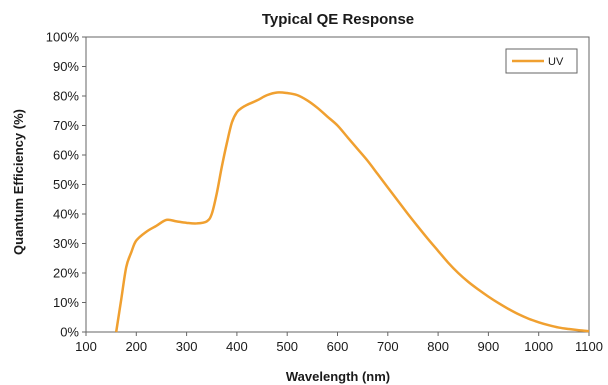 The width and height of the screenshot is (608, 385). What do you see at coordinates (66, 214) in the screenshot?
I see `y-tick-label: 40%` at bounding box center [66, 214].